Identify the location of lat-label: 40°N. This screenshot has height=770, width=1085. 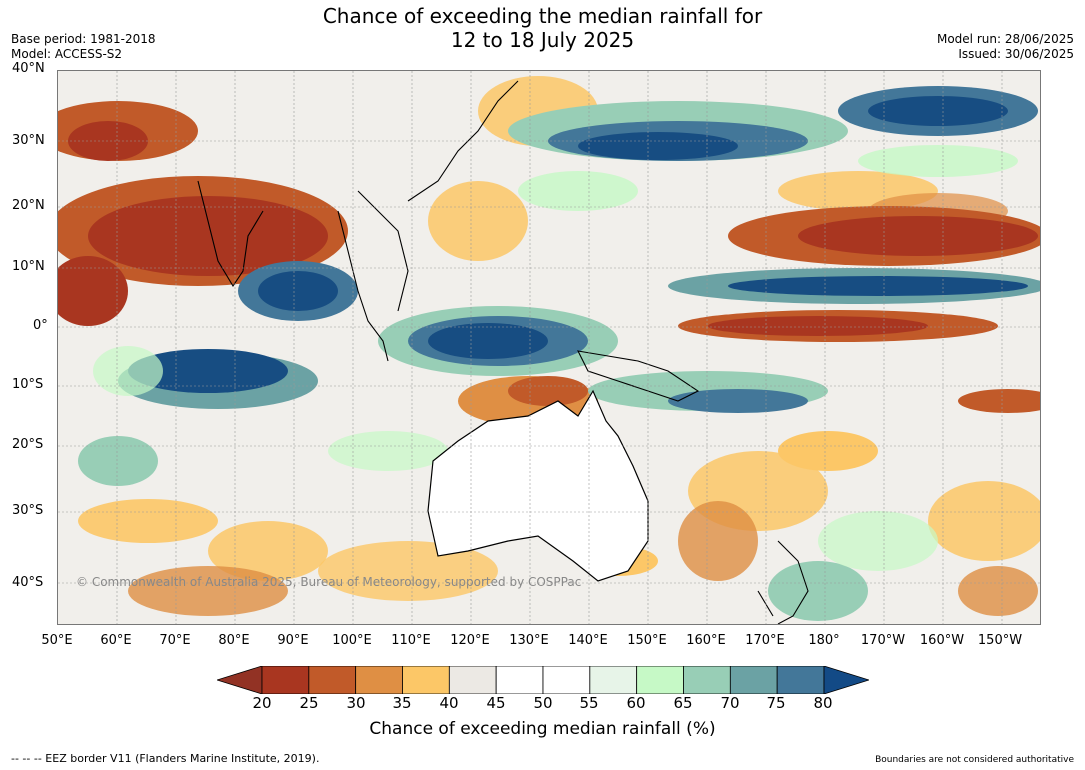
(28, 68).